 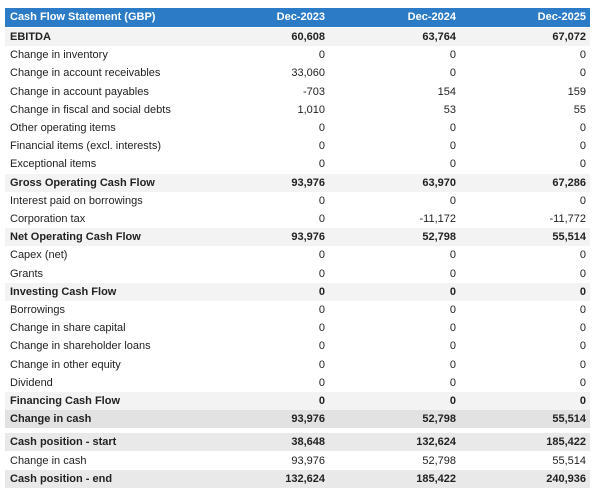 I want to click on value-cell: 38,648, so click(x=308, y=442).